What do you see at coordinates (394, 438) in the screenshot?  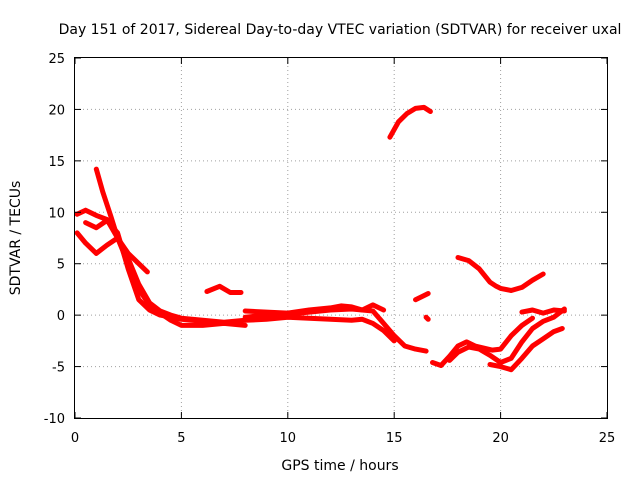 I see `x-tick-label: 15` at bounding box center [394, 438].